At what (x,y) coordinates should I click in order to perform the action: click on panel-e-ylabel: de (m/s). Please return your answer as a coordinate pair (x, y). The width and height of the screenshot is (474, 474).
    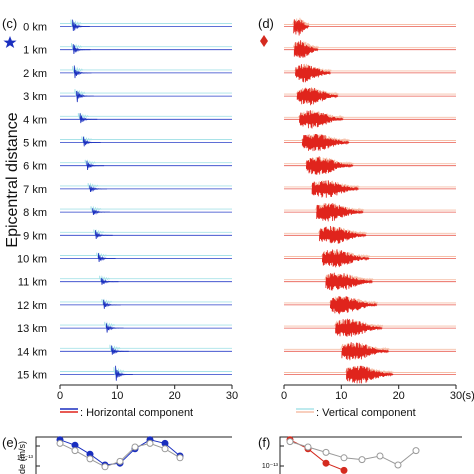
    Looking at the image, I should click on (22, 457).